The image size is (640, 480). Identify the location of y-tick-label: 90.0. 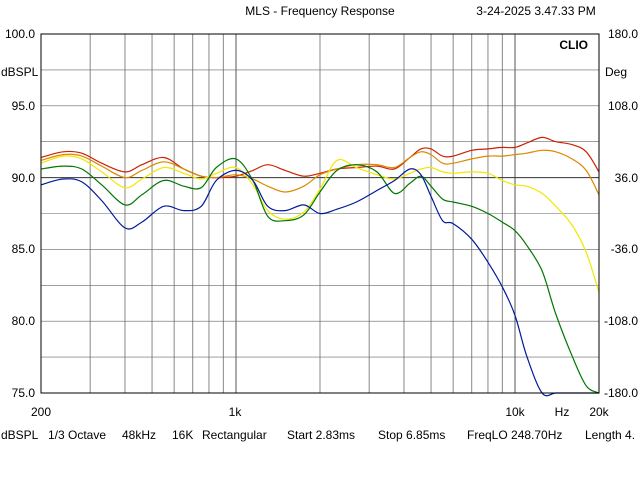
(24, 178).